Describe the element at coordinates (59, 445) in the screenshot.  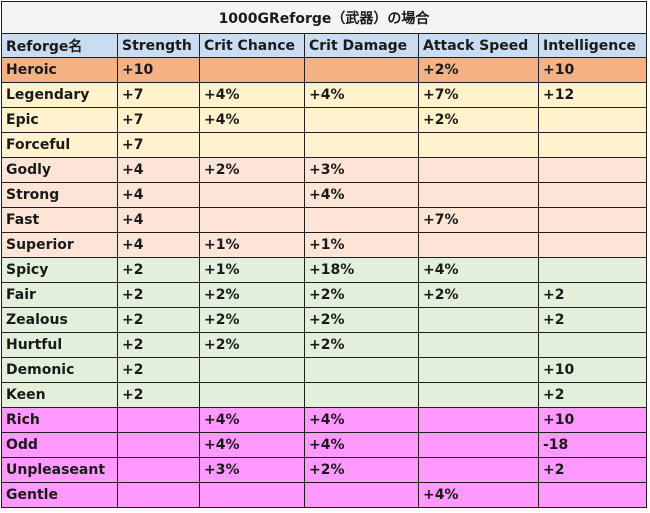
I see `reforge-name-cell: Odd` at that location.